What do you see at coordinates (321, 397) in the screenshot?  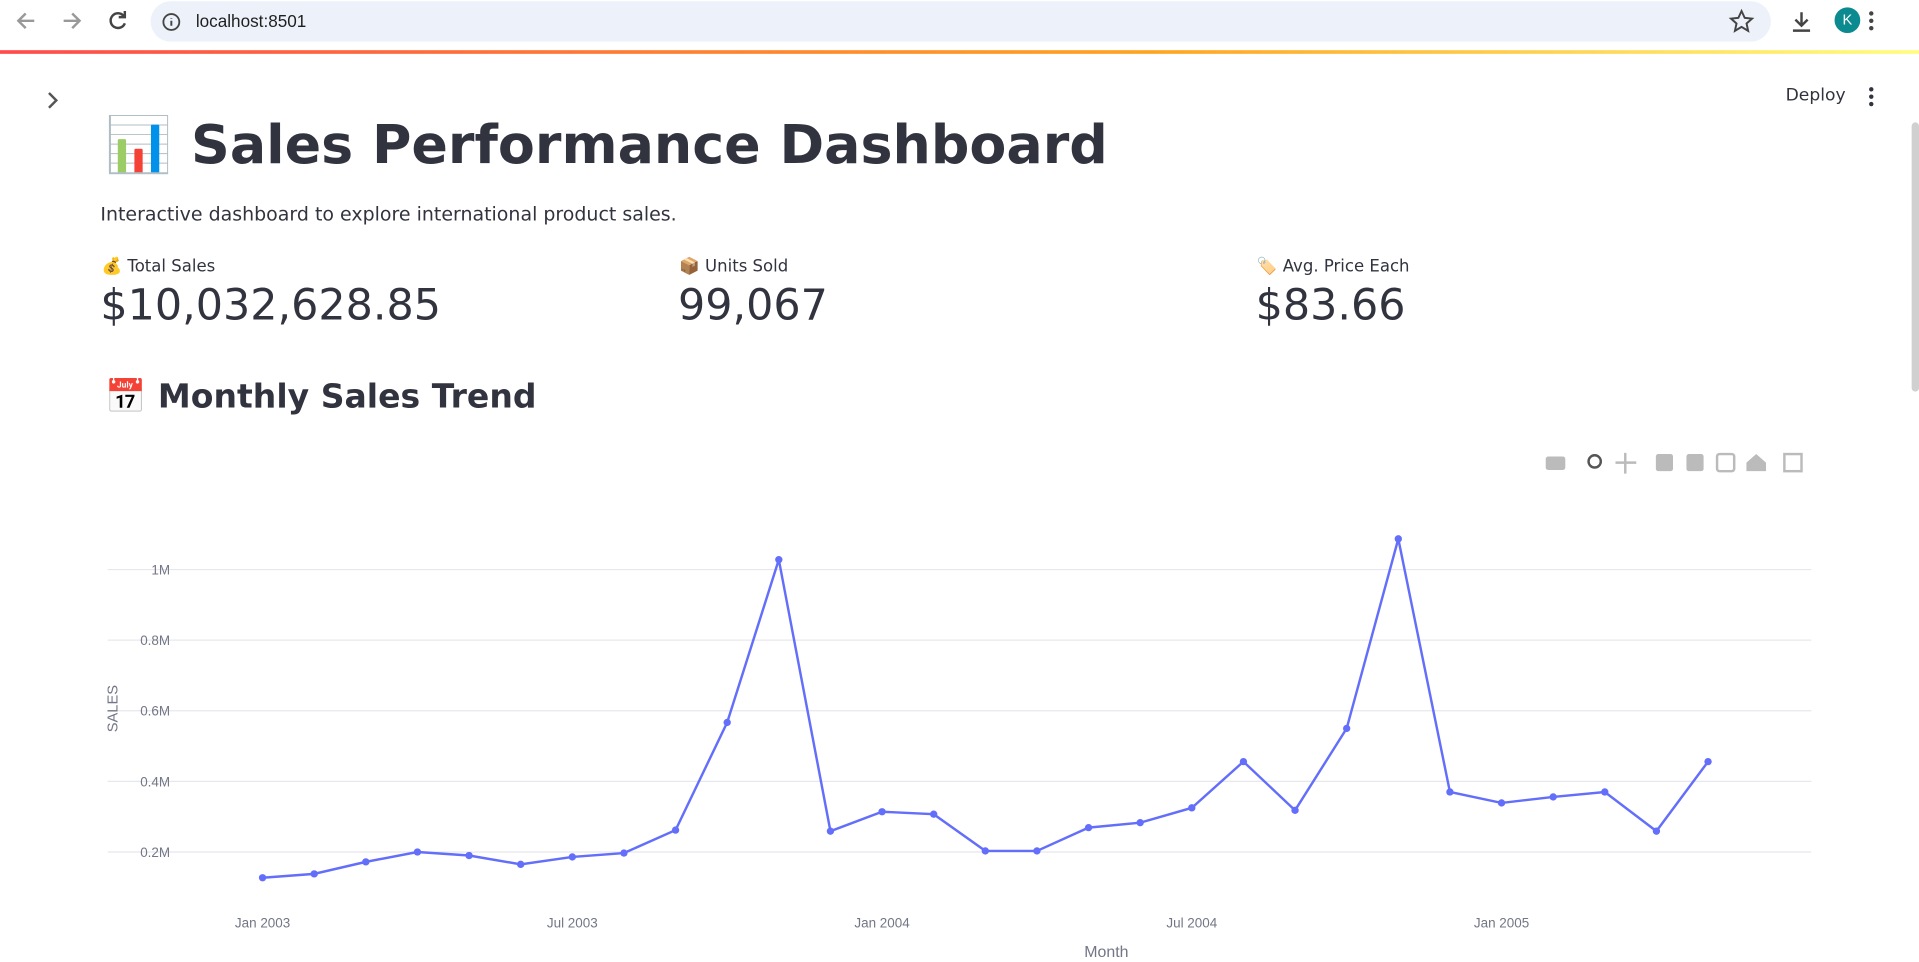 I see `section-header: 📅 Monthly Sales Trend` at bounding box center [321, 397].